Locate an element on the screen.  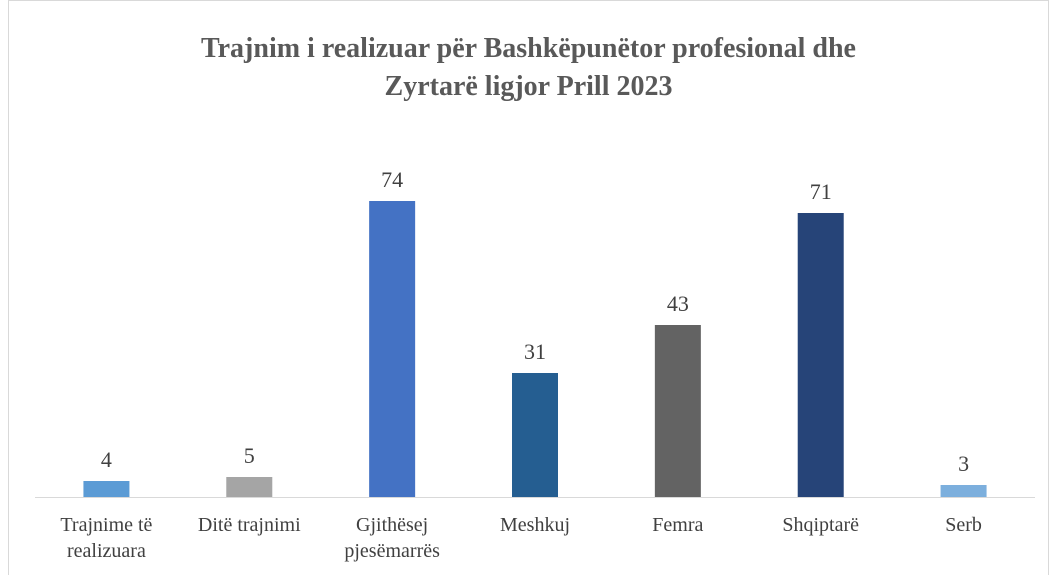
x-tick-label: Femra is located at coordinates (678, 525).